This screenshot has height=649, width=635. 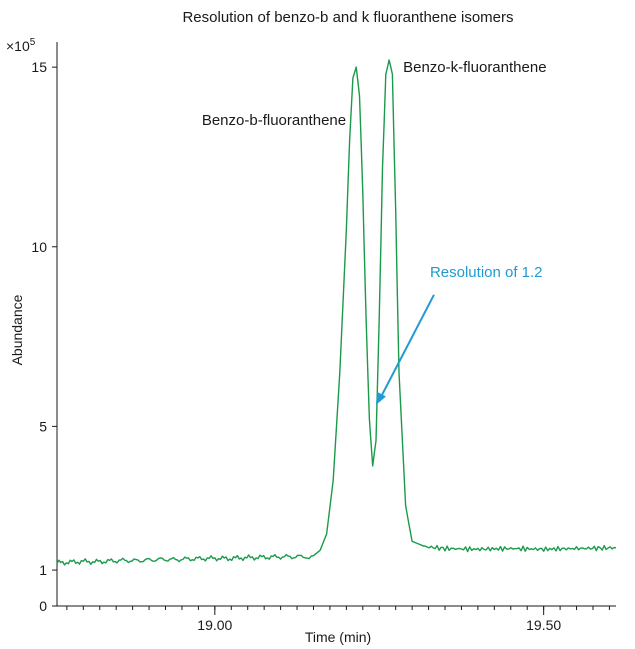 What do you see at coordinates (486, 272) in the screenshot?
I see `annotation-resolution: Resolution of 1.2` at bounding box center [486, 272].